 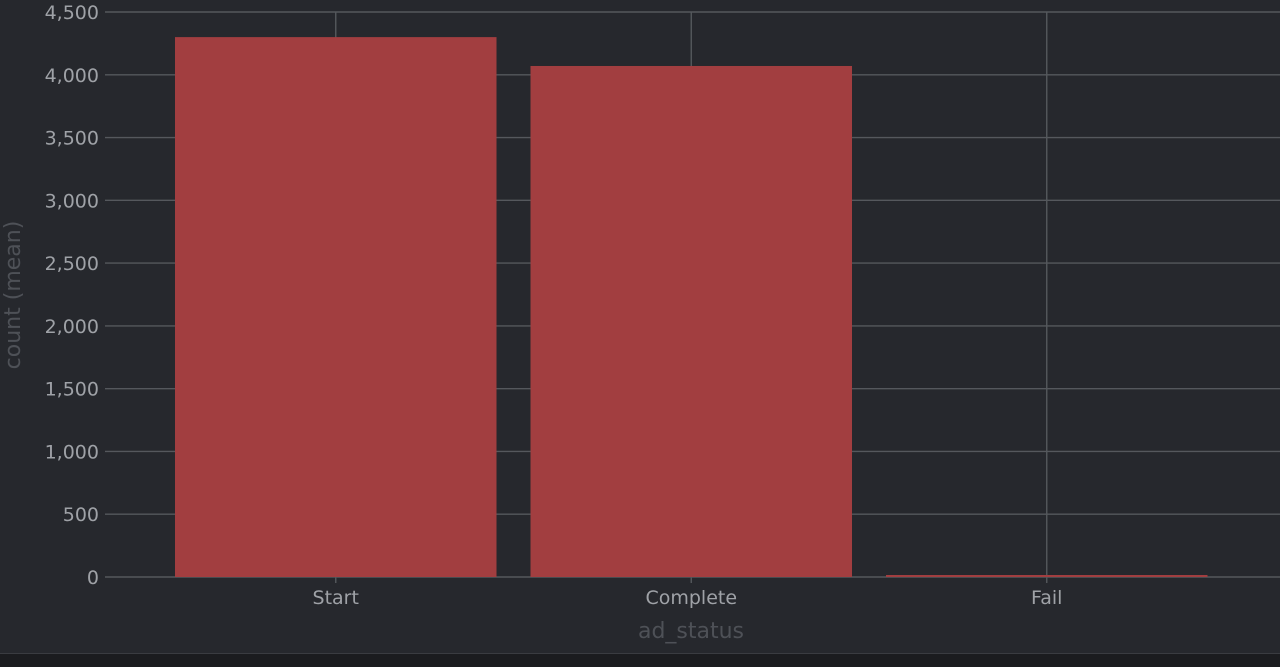 What do you see at coordinates (72, 327) in the screenshot?
I see `y-tick-label: 2,000` at bounding box center [72, 327].